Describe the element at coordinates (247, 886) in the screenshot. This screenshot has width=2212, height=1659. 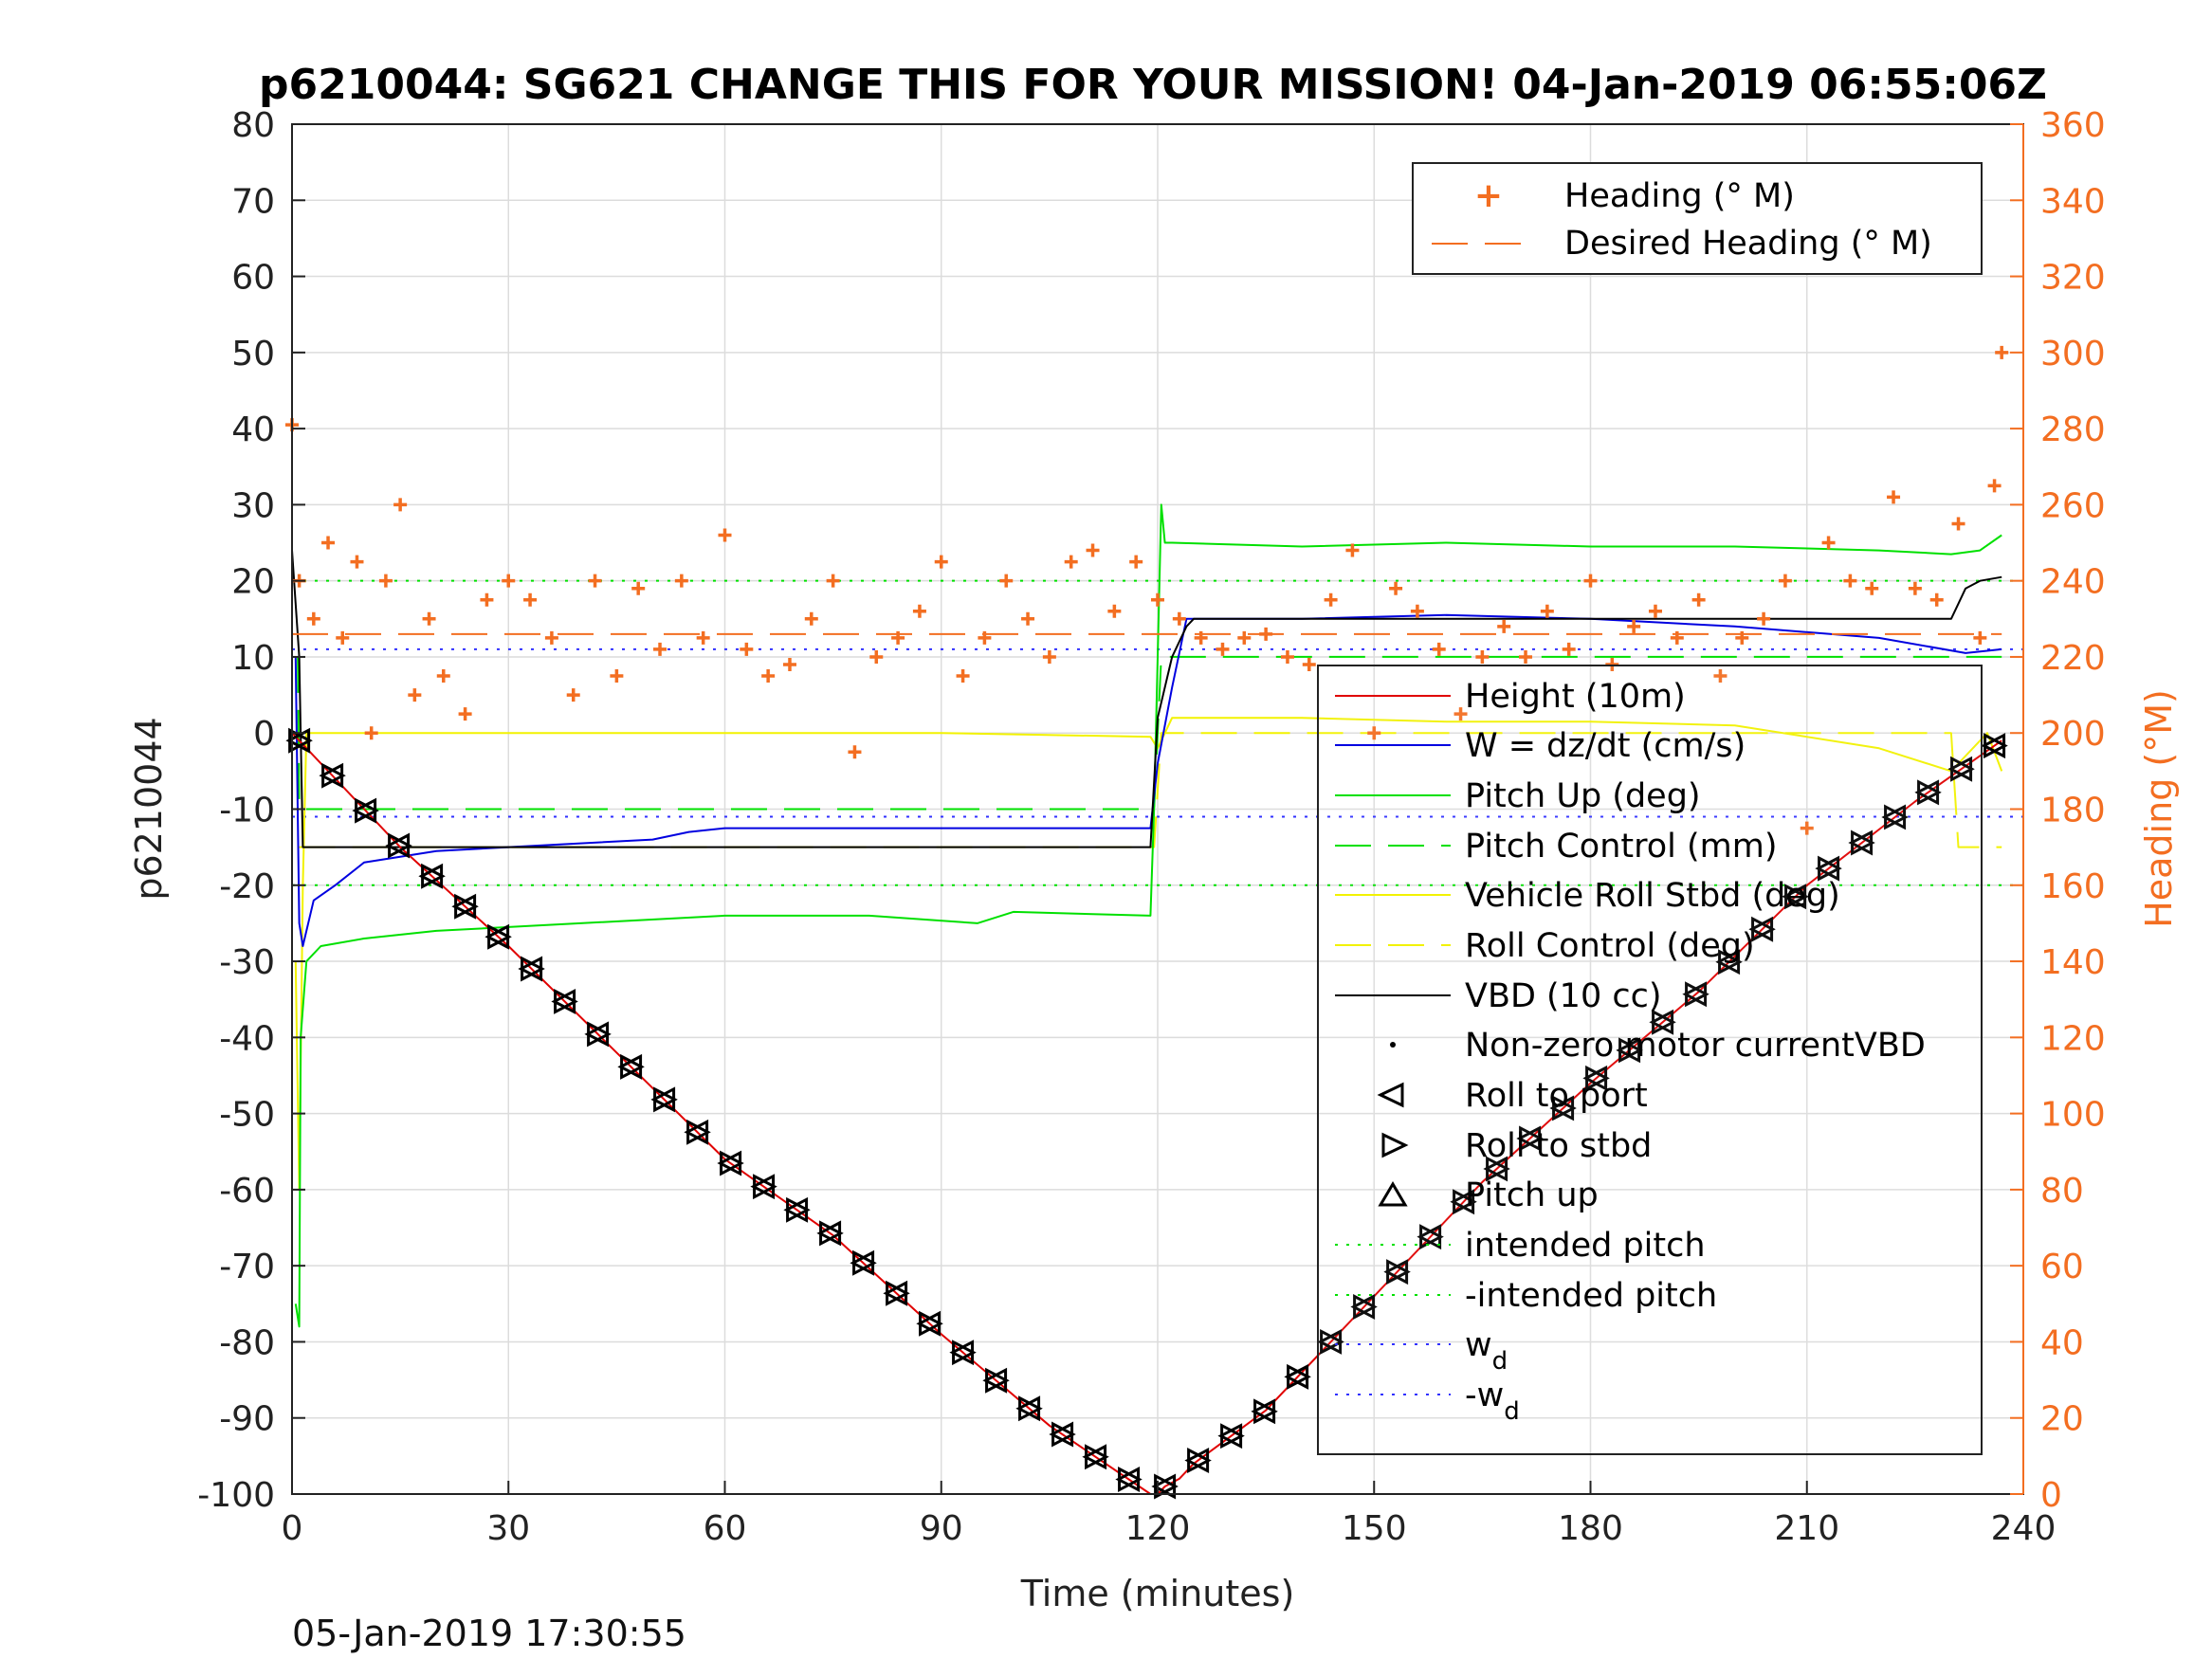
I see `y-tick-label: -20` at that location.